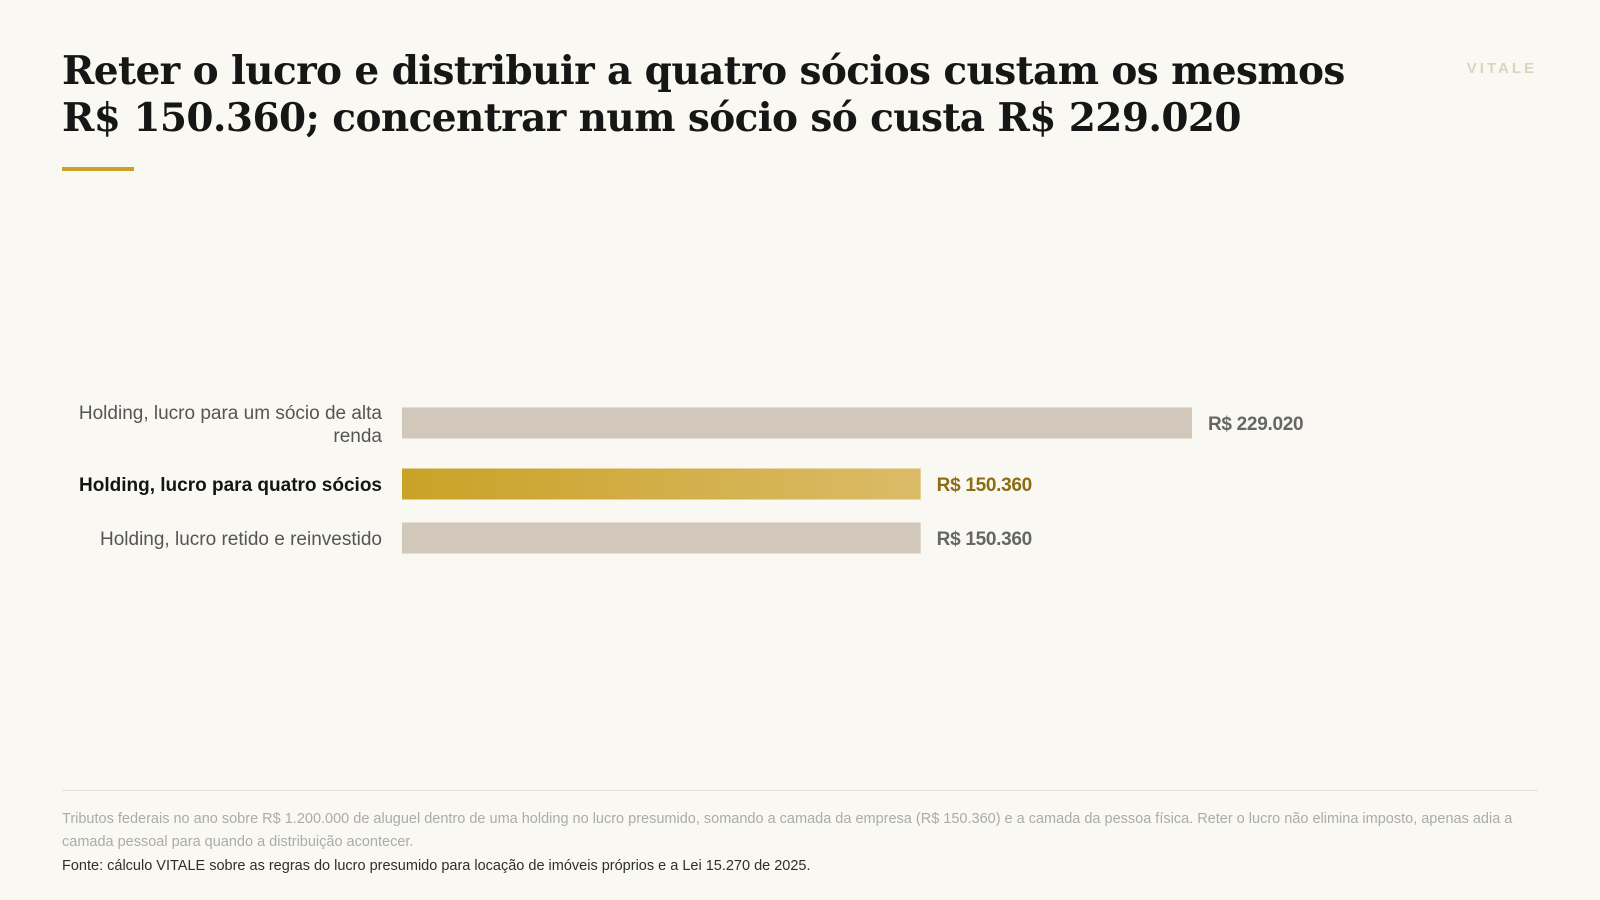 The image size is (1600, 900). I want to click on value-label-1: R$ 229.020, so click(1255, 424).